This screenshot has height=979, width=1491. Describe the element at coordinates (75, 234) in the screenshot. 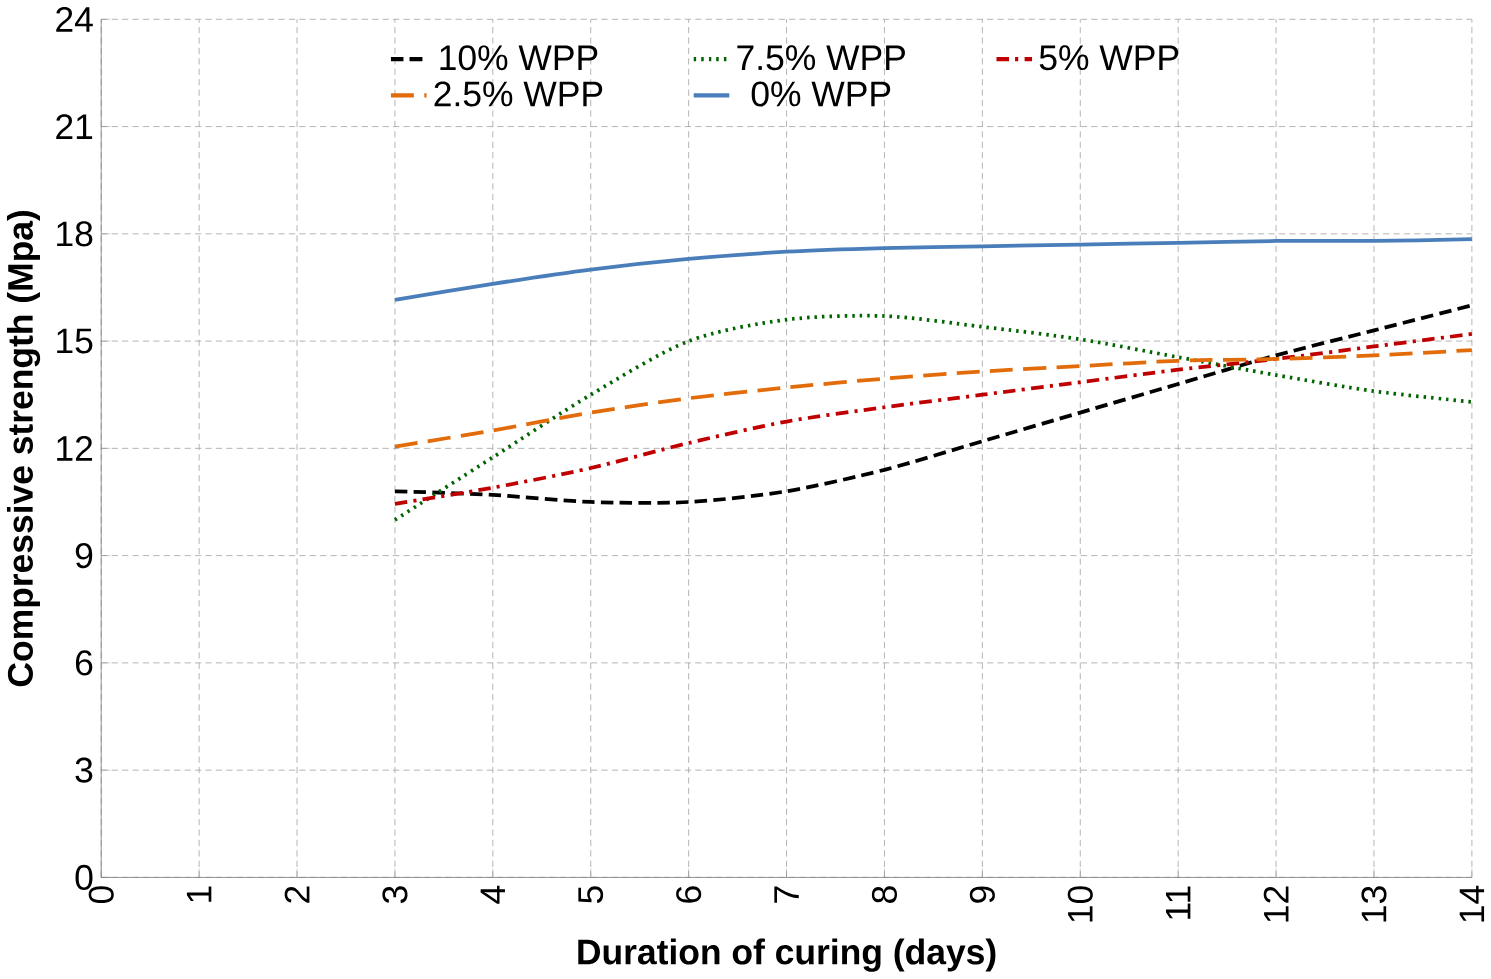

I see `y-tick-label: 18` at that location.